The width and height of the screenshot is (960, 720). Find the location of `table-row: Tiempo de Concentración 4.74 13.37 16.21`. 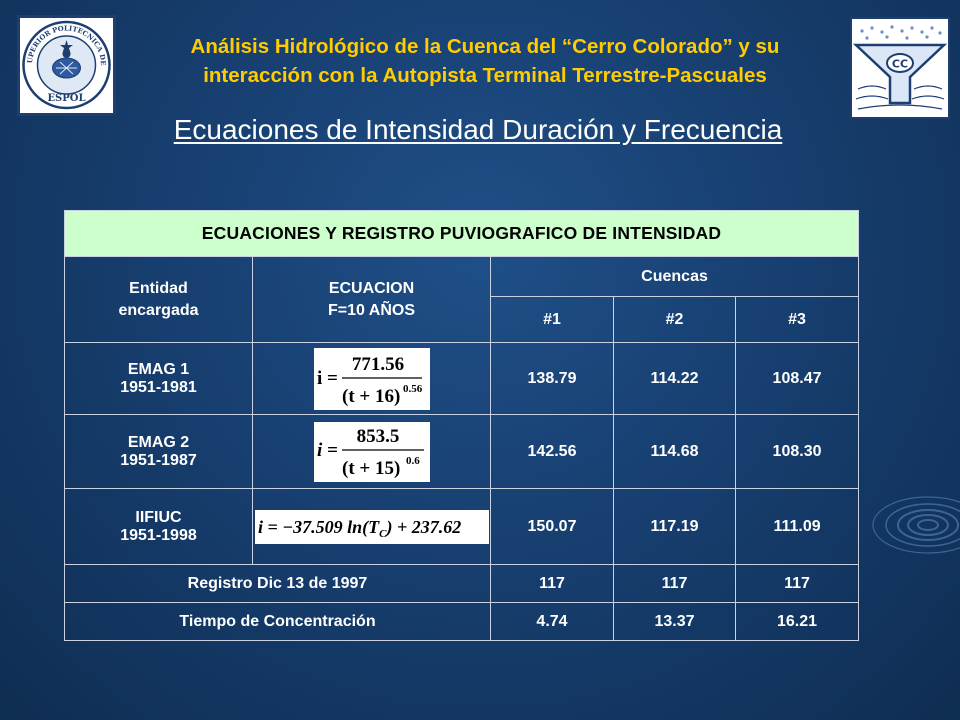

table-row: Tiempo de Concentración 4.74 13.37 16.21 is located at coordinates (462, 621).